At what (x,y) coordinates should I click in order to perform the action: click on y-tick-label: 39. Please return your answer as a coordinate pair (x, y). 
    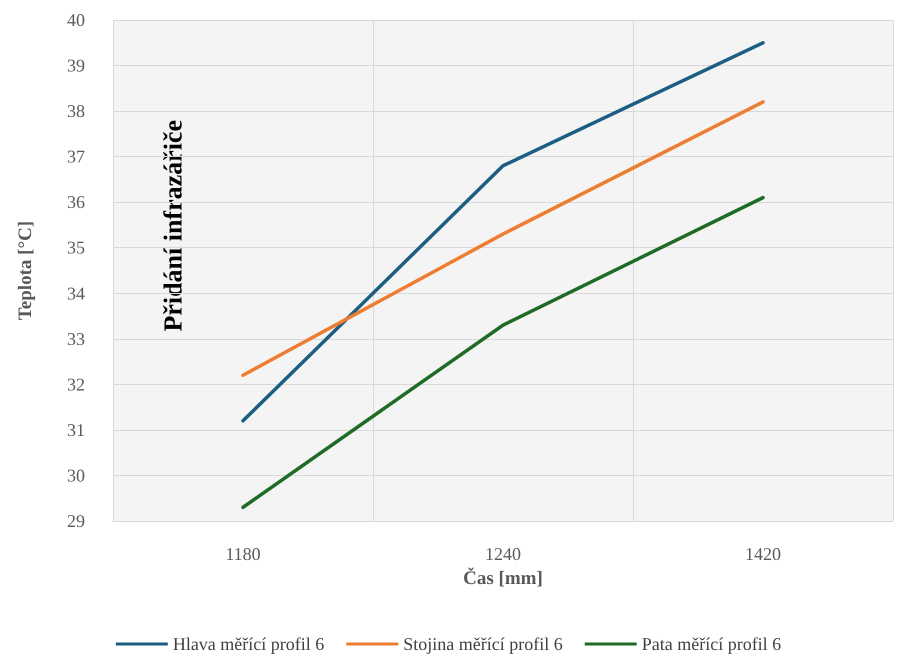
    Looking at the image, I should click on (76, 66).